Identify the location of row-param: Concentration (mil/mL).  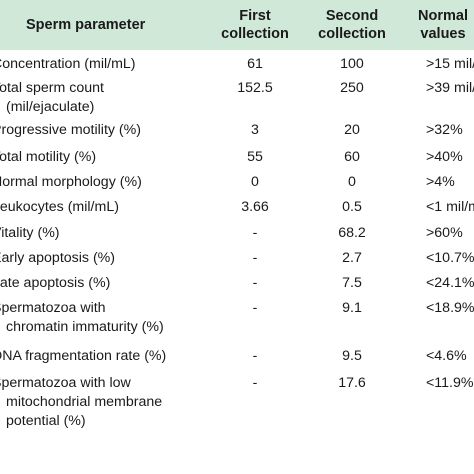
(107, 64).